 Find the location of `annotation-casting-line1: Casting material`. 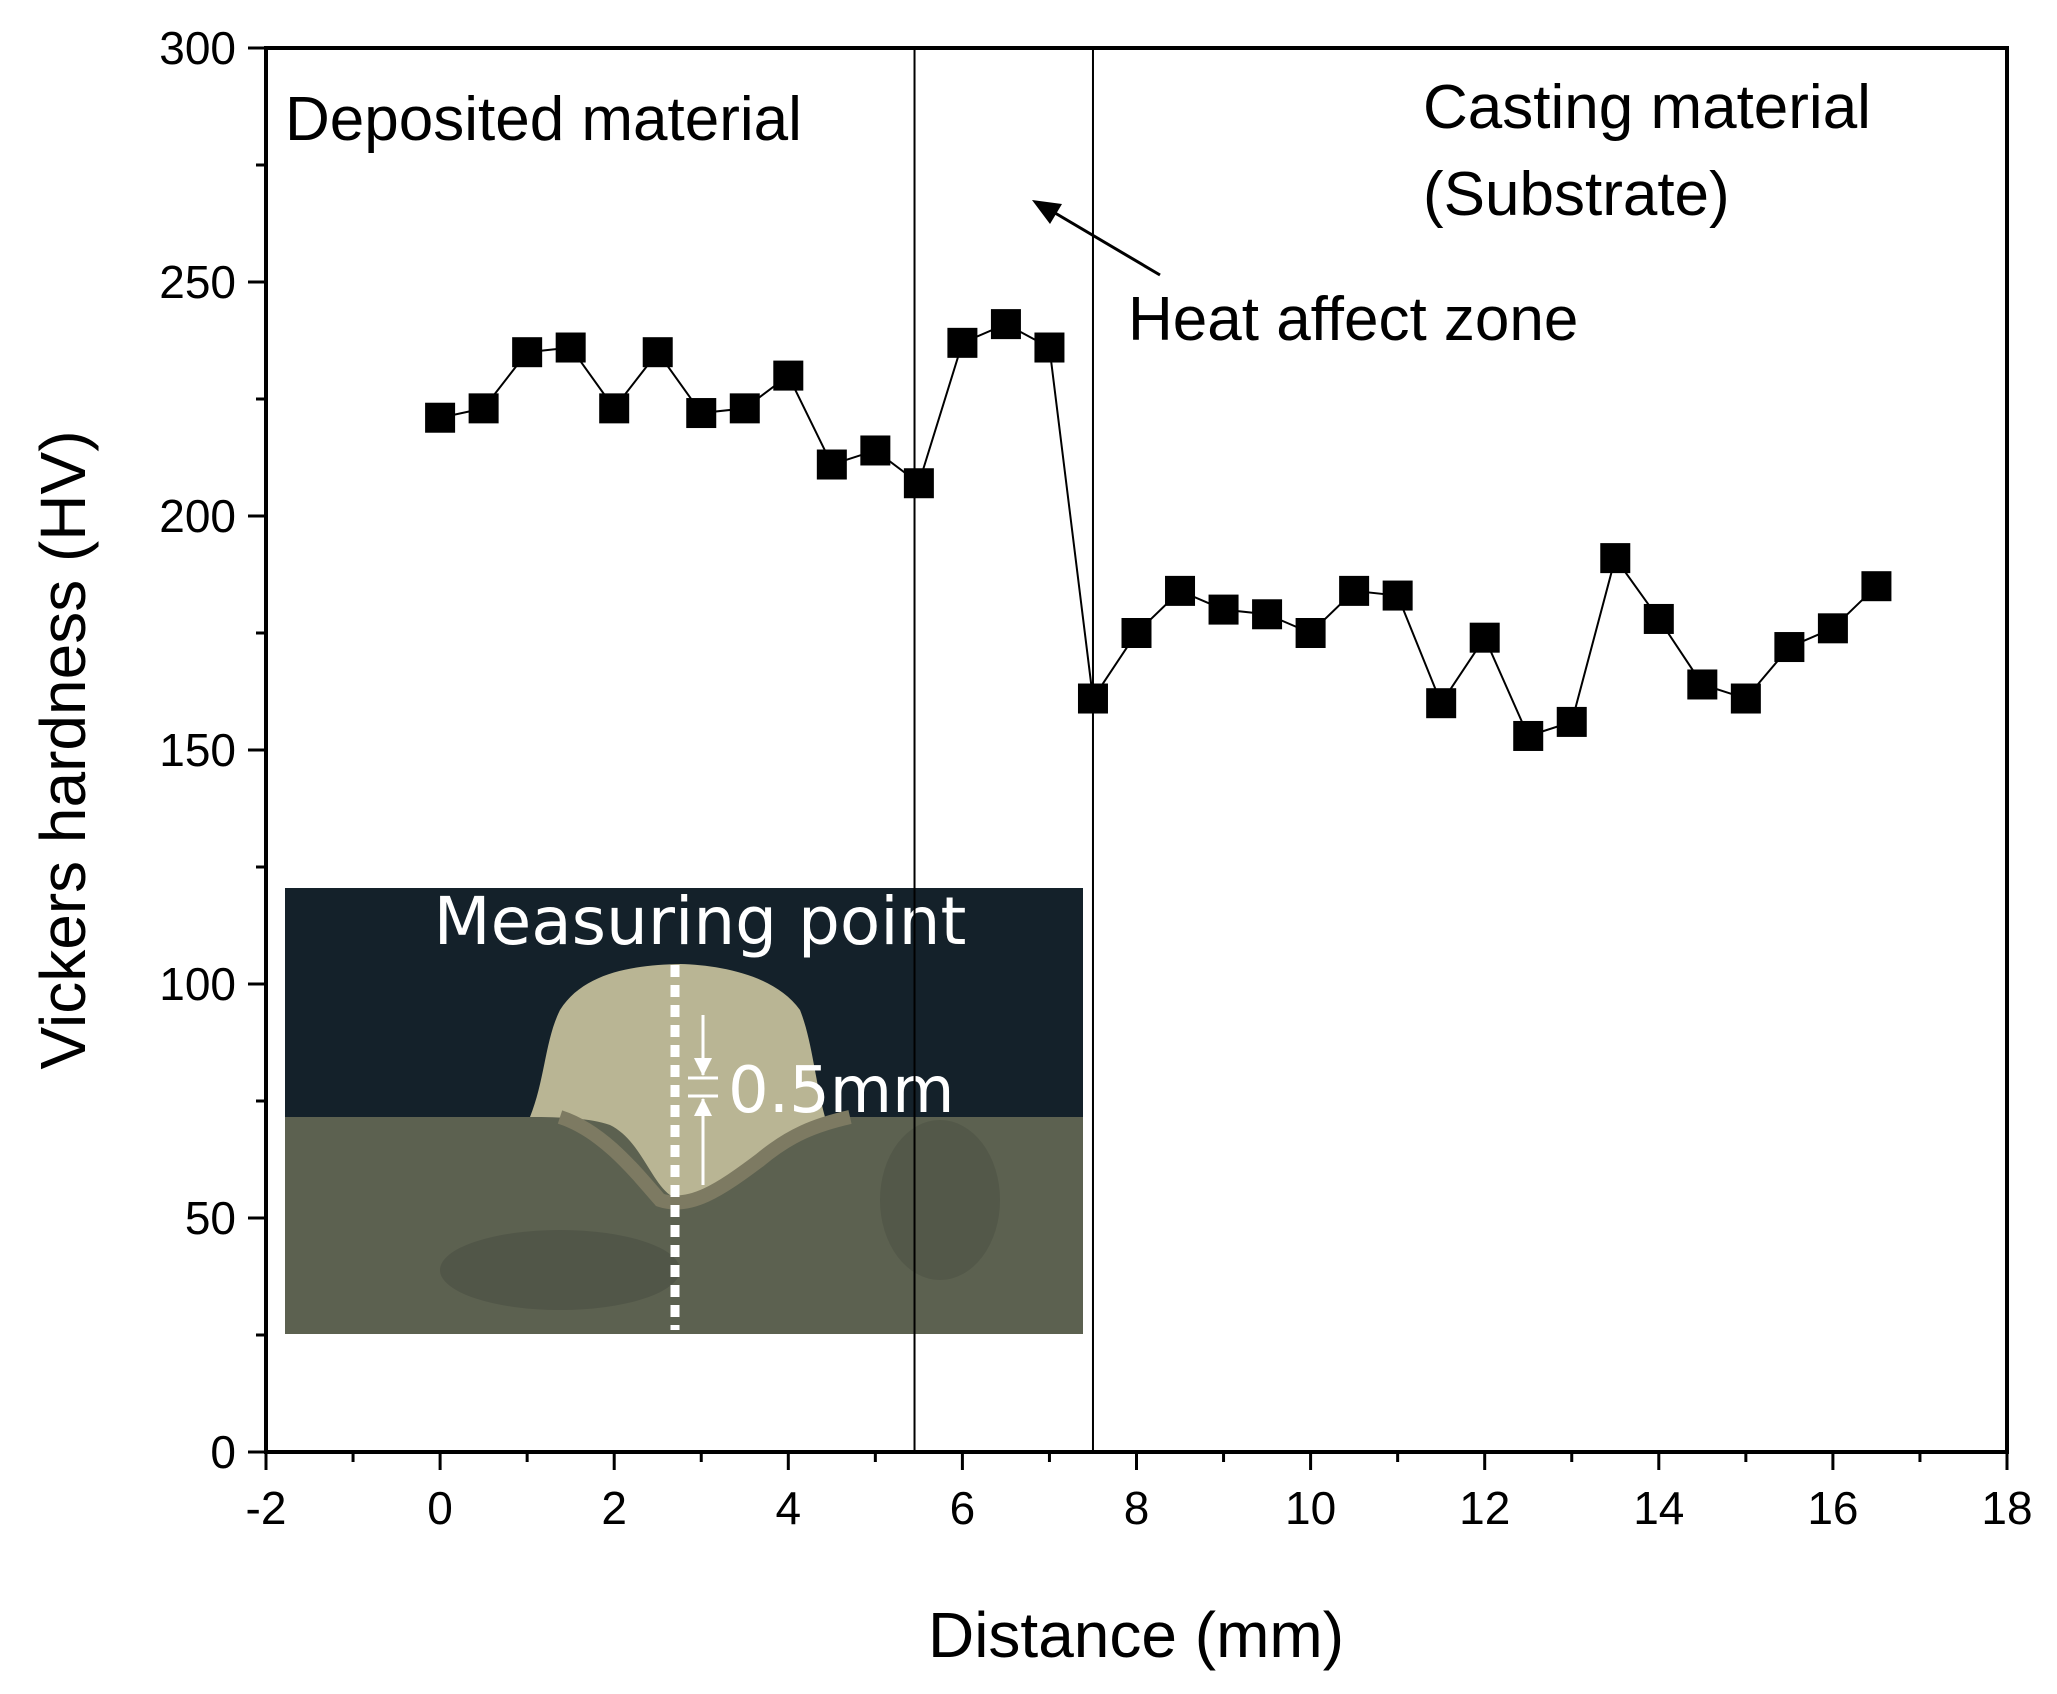

annotation-casting-line1: Casting material is located at coordinates (1647, 107).